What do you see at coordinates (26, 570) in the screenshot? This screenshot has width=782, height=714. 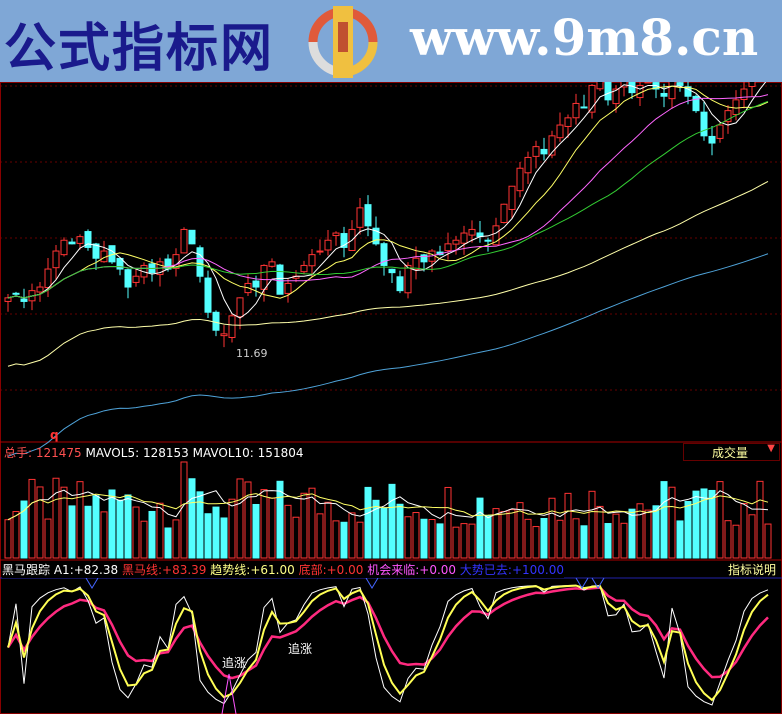 I see `osc-name: 黑马跟踪` at bounding box center [26, 570].